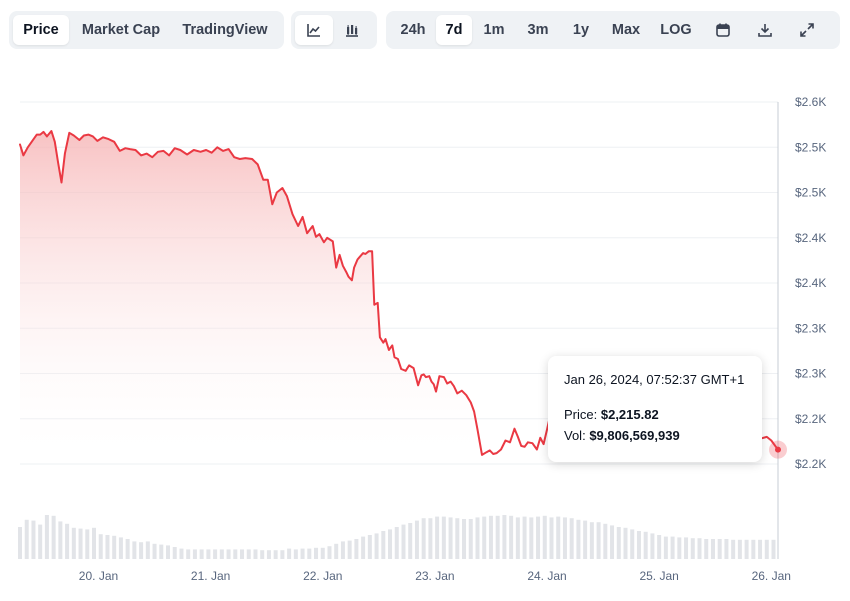 The width and height of the screenshot is (850, 601). I want to click on candlestick-chart-button, so click(352, 30).